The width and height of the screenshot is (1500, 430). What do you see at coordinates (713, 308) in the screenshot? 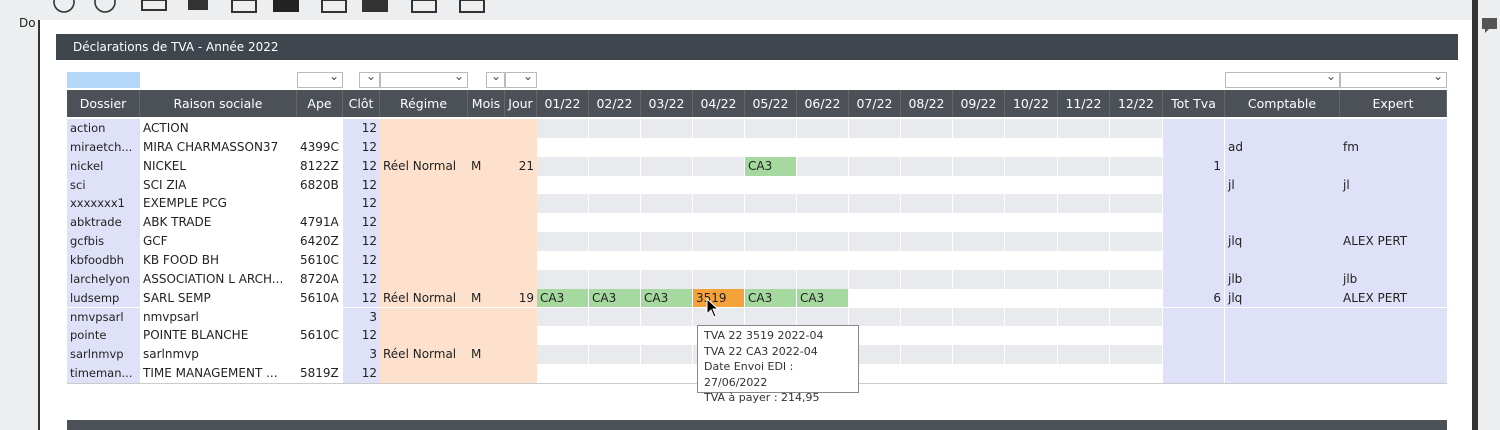
I see `cursor` at bounding box center [713, 308].